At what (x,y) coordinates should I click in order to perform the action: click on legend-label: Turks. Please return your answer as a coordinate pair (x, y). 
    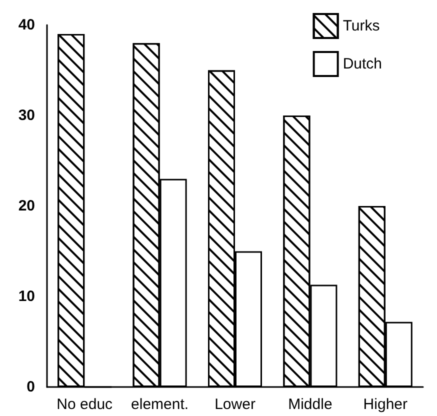
    Looking at the image, I should click on (361, 26).